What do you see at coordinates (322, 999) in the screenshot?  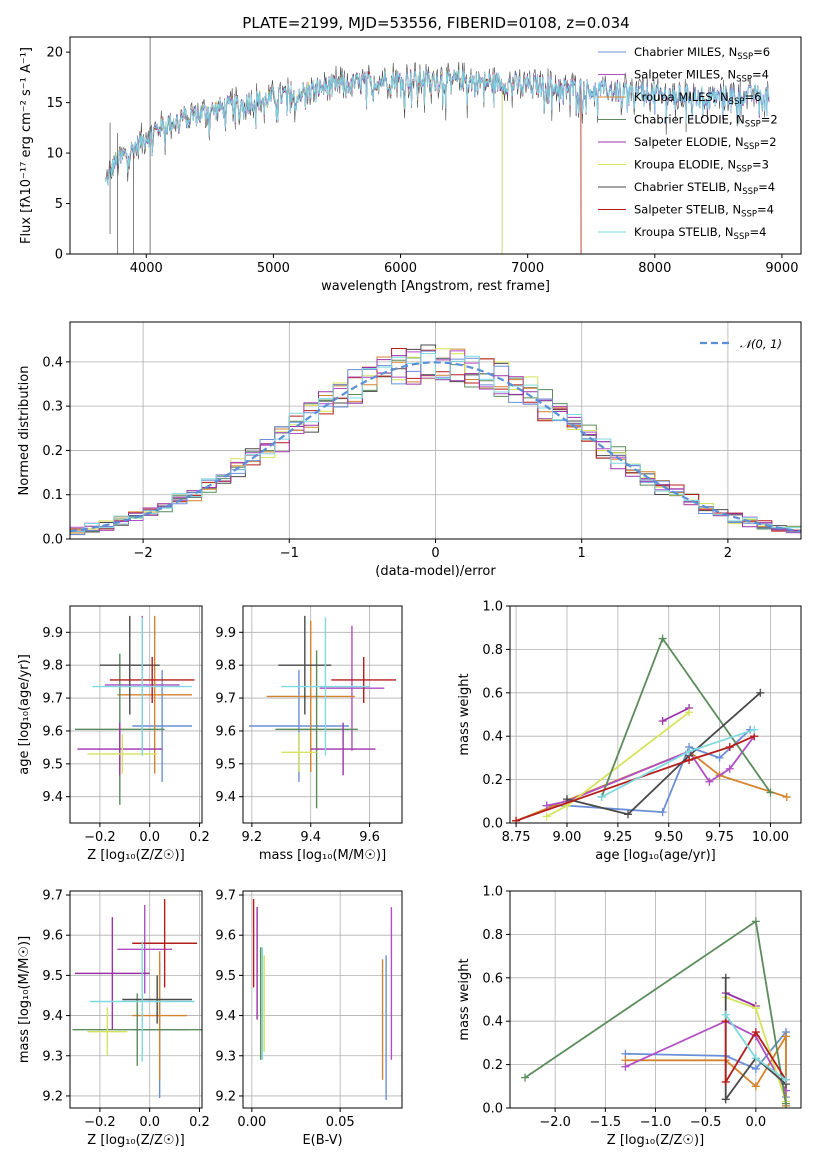 I see `mass-vs-EBV-frame` at bounding box center [322, 999].